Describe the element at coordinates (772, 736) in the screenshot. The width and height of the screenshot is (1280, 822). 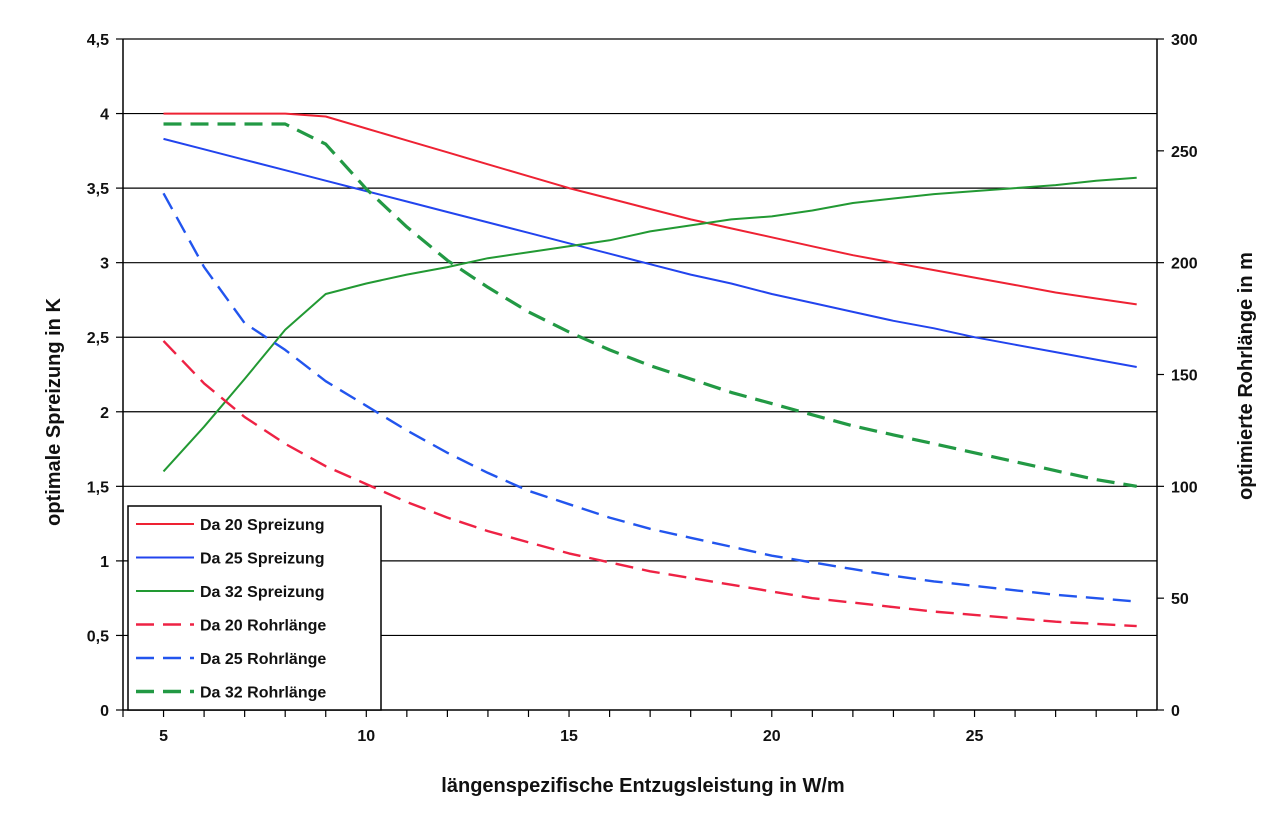
I see `x-tick-label: 20` at that location.